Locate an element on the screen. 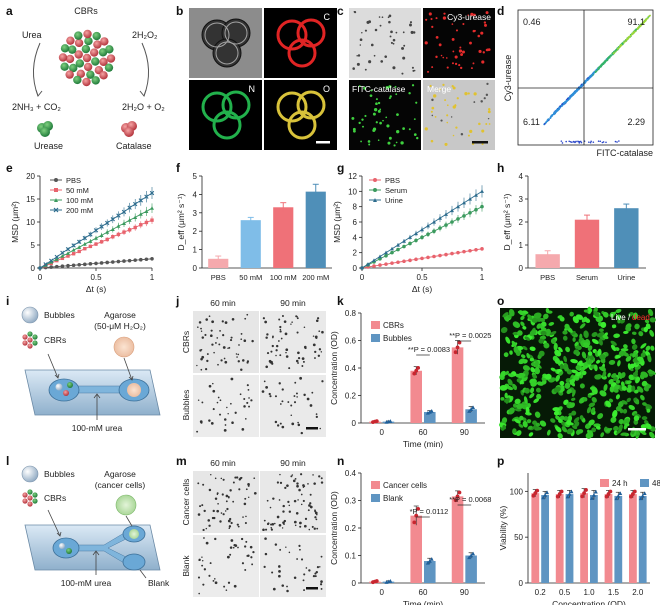 This screenshot has height=605, width=660. d-xlabel: FITC-catalase is located at coordinates (624, 153).